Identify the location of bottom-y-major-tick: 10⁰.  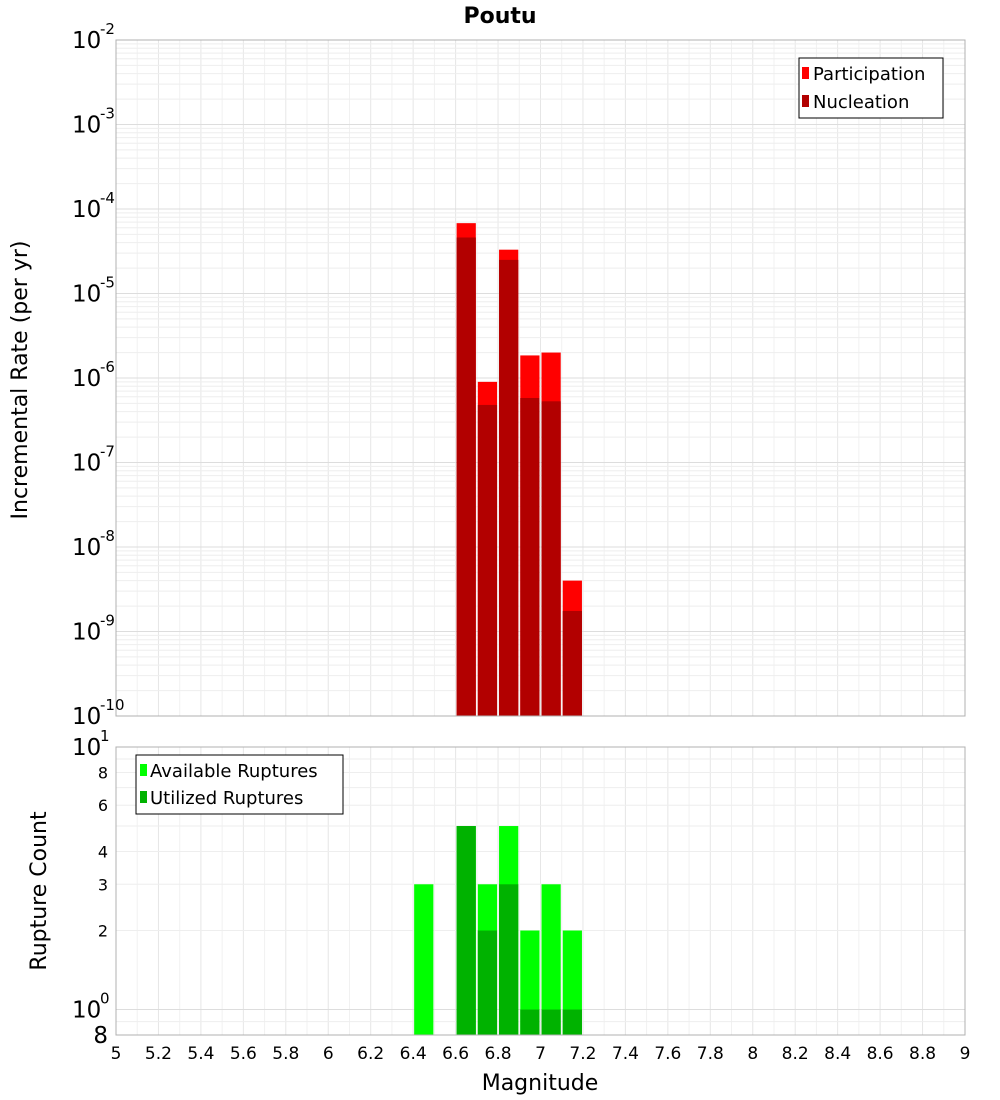
(91, 1007).